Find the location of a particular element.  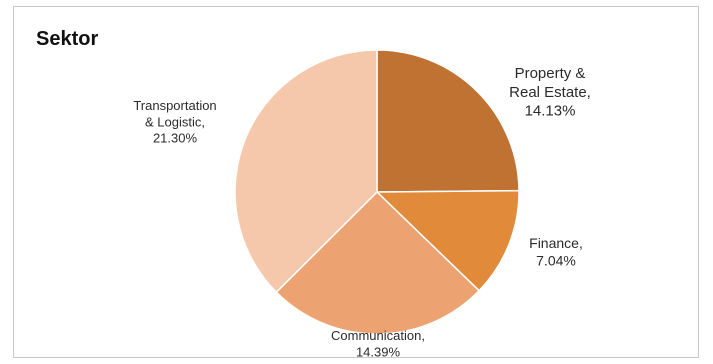

chart-title: Sektor is located at coordinates (67, 39).